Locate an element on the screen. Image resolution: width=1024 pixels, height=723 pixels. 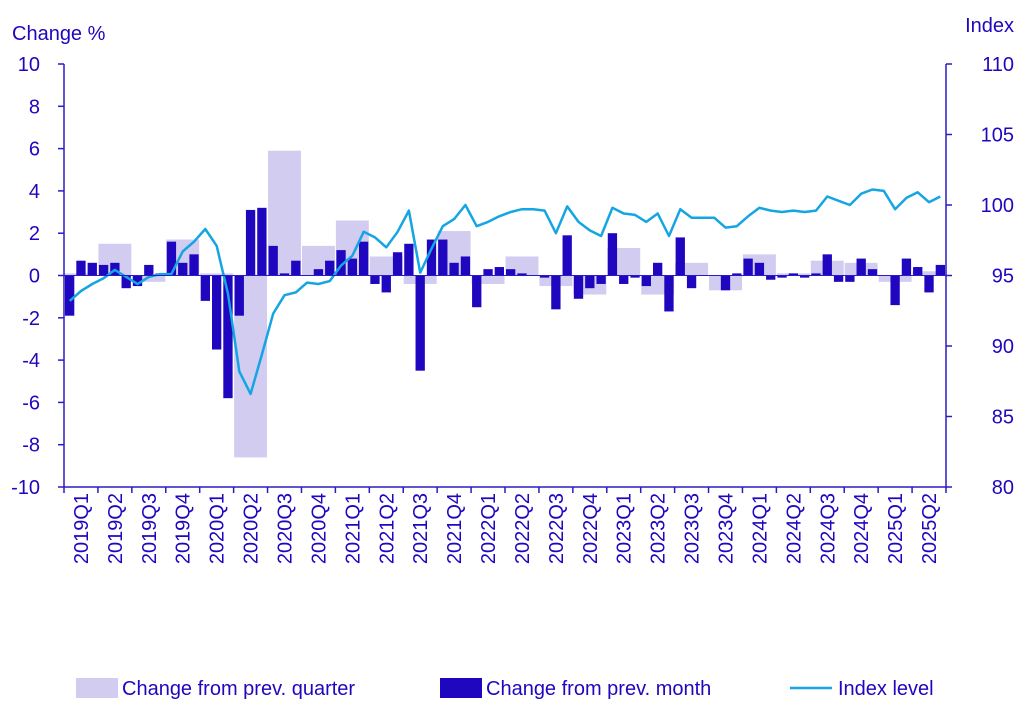
left-tick-label: -8 is located at coordinates (31, 446).